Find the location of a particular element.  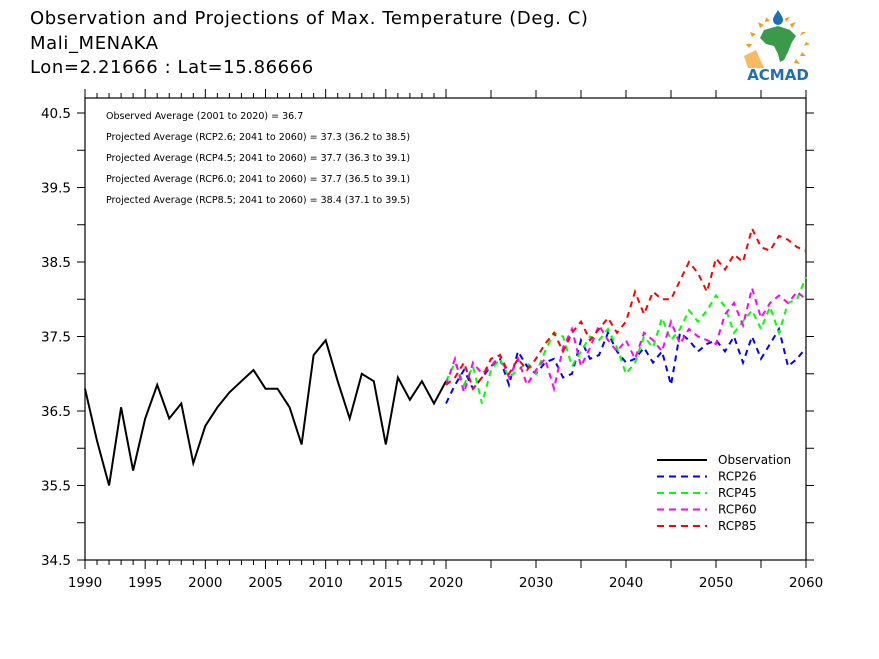

series-line-rcp60 is located at coordinates (626, 340).